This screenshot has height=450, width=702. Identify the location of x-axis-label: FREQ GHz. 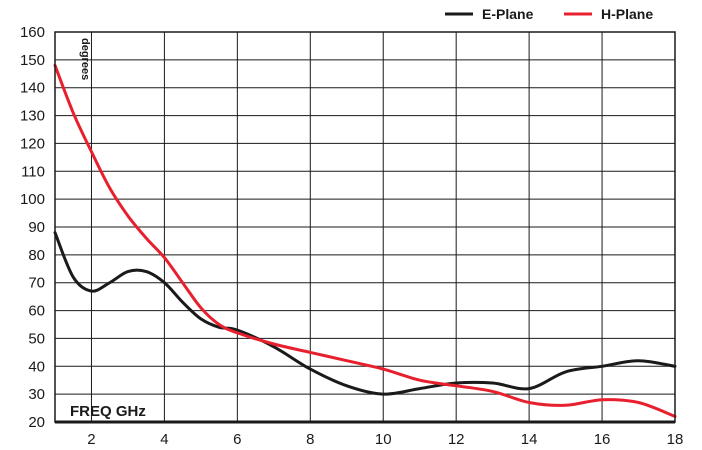
(108, 411).